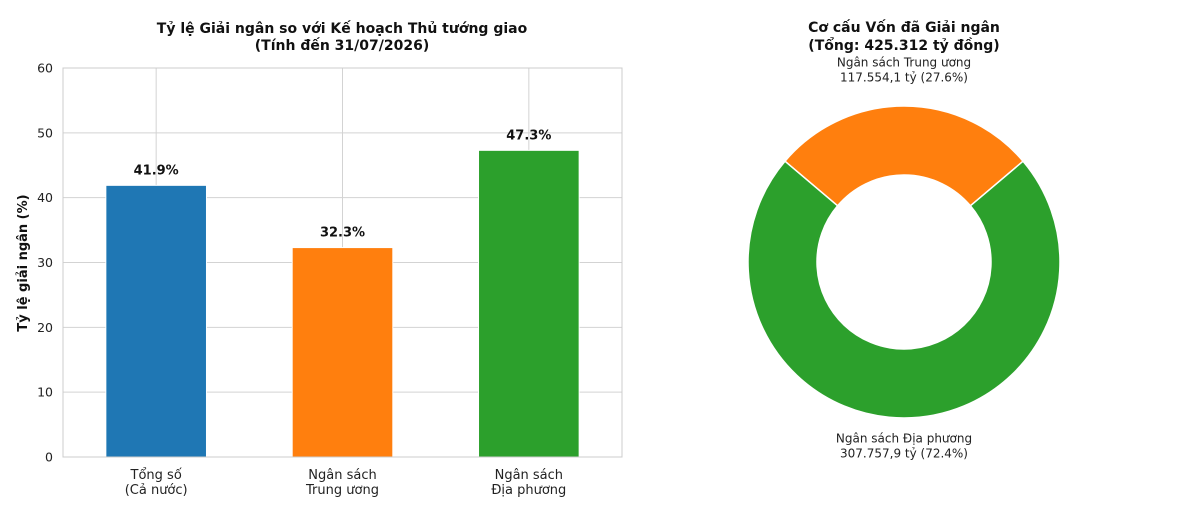 This screenshot has width=1200, height=514. Describe the element at coordinates (45, 132) in the screenshot. I see `y-tick-label: 50` at that location.